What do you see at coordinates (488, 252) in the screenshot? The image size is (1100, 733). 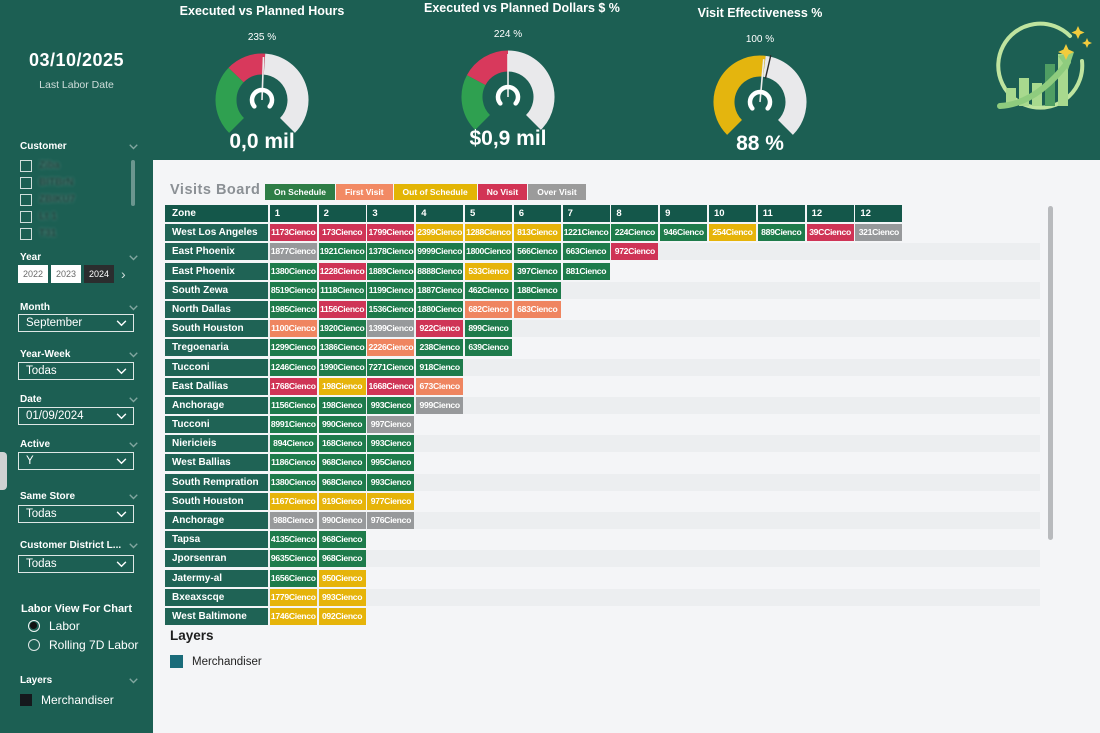 I see `visit-cell: 1800Cienco` at bounding box center [488, 252].